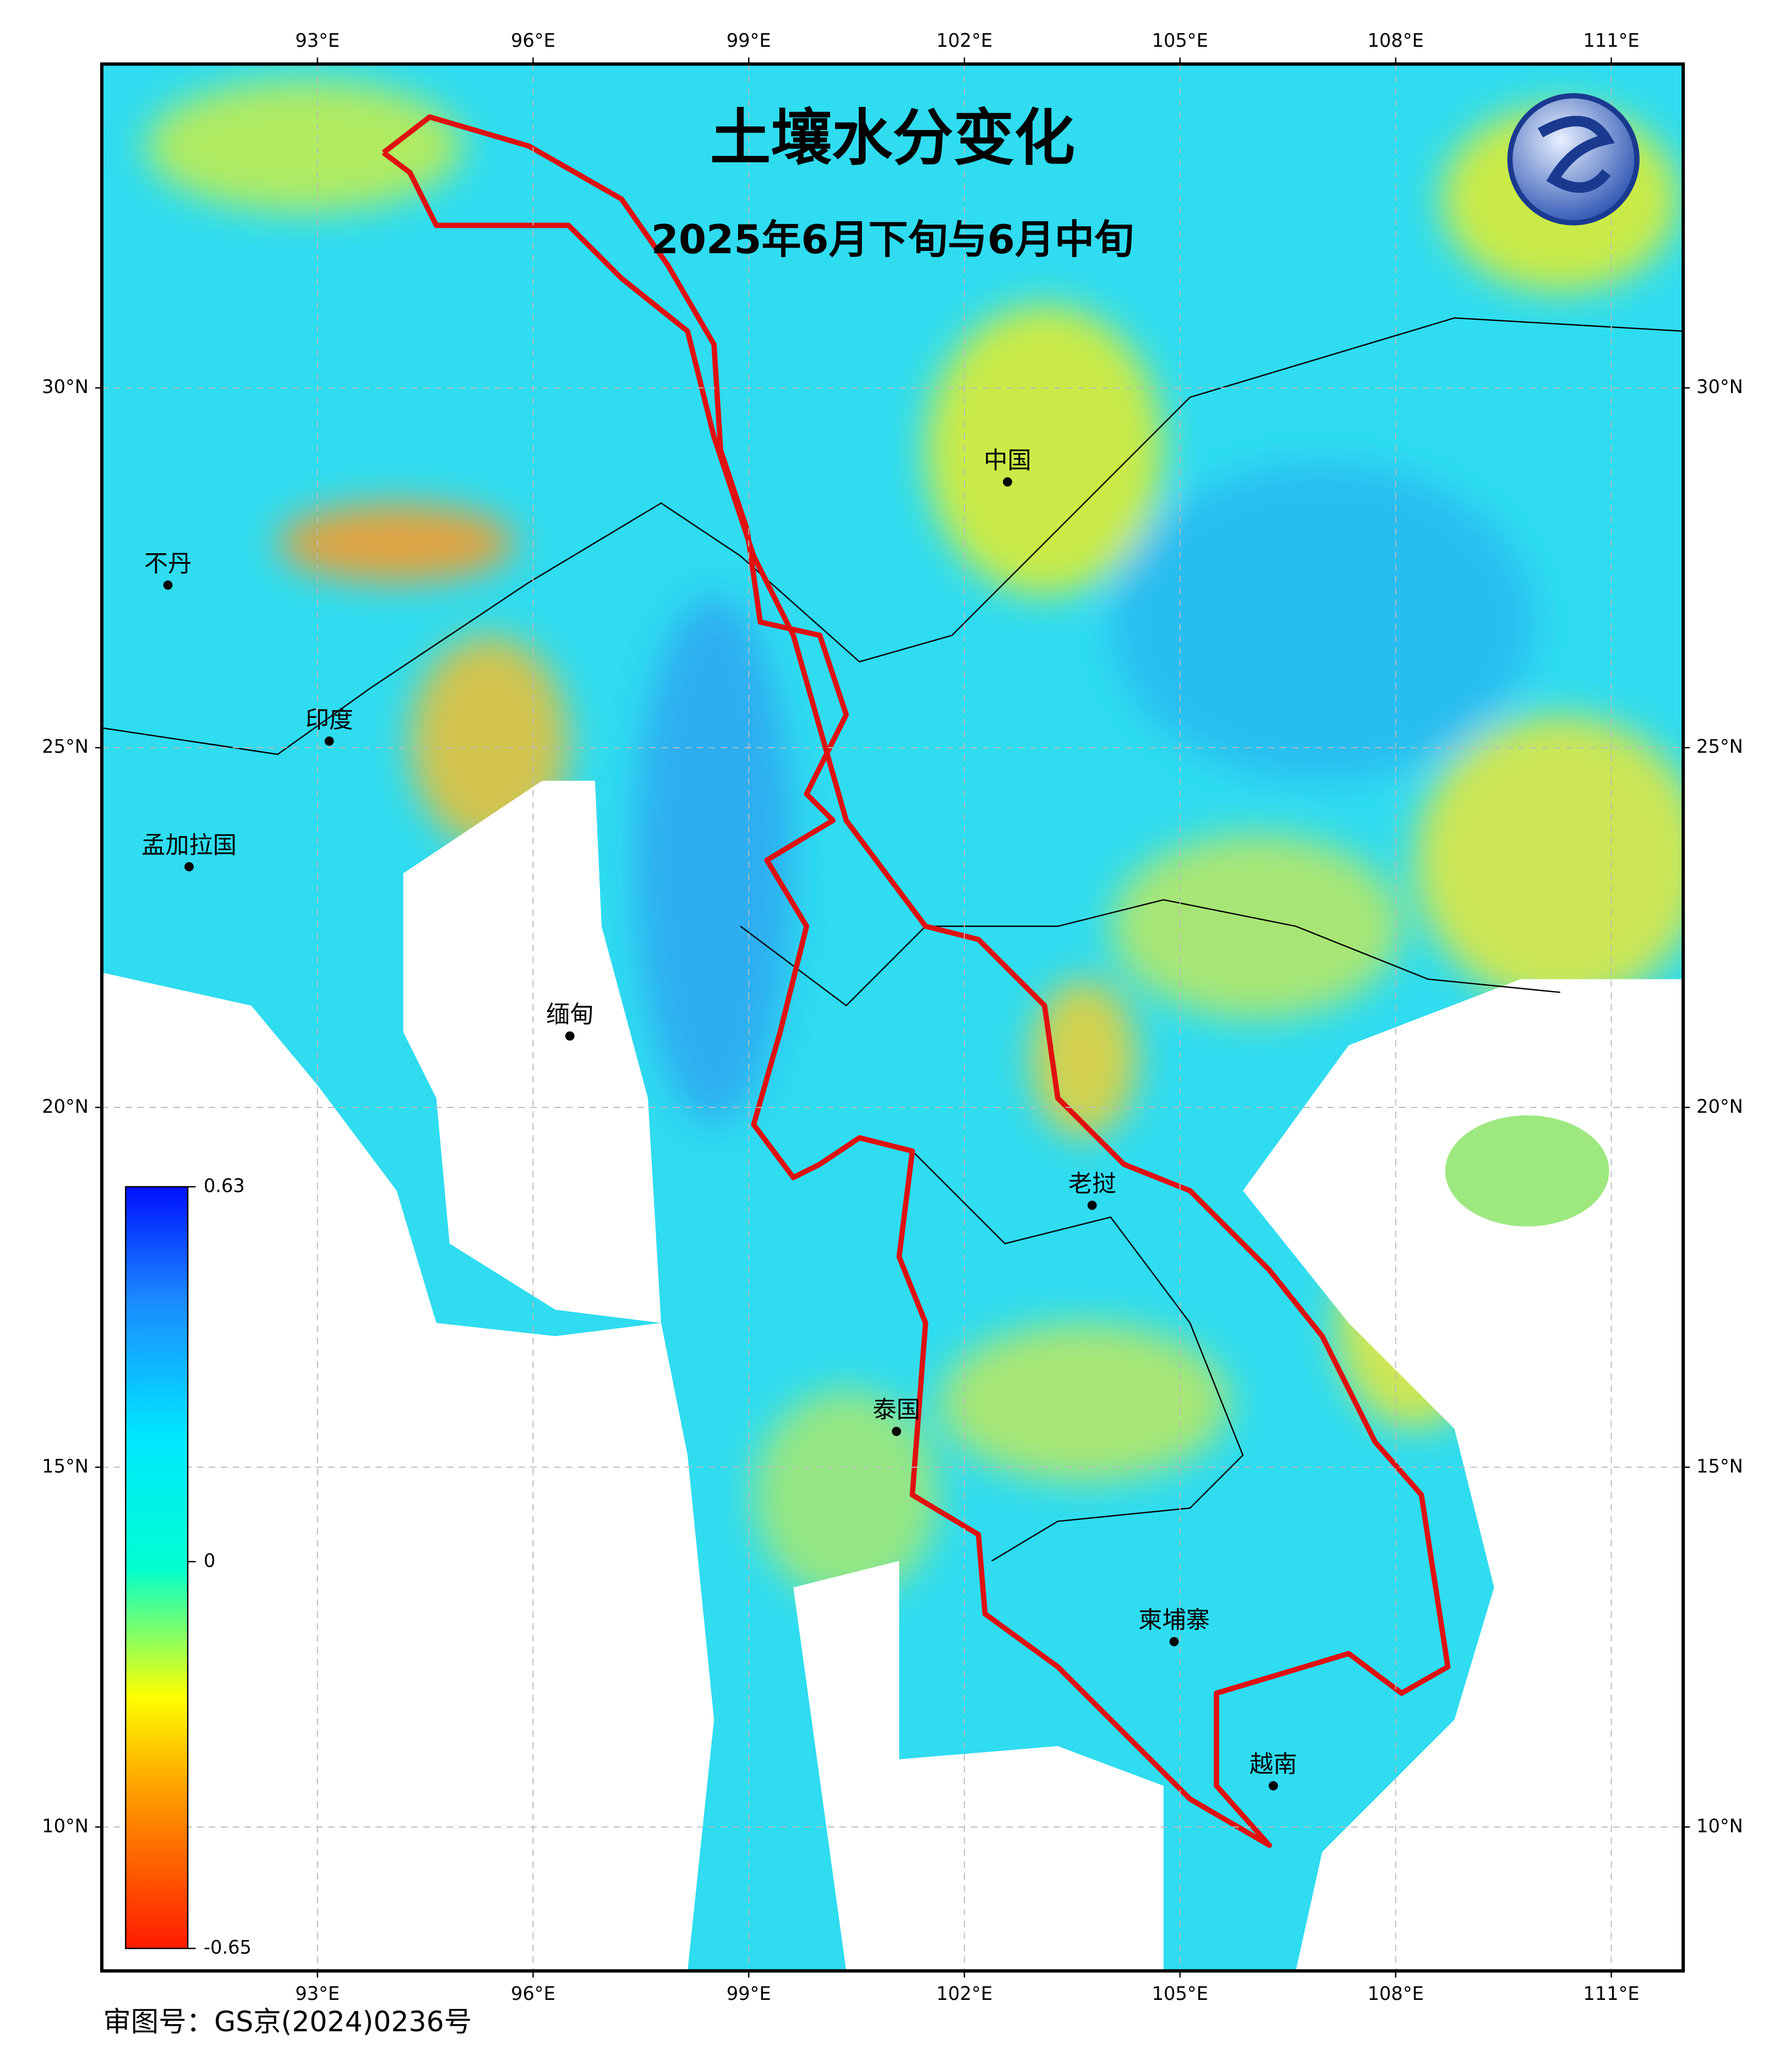 Image resolution: width=1785 pixels, height=2072 pixels. I want to click on place-label: 泰国, so click(896, 1410).